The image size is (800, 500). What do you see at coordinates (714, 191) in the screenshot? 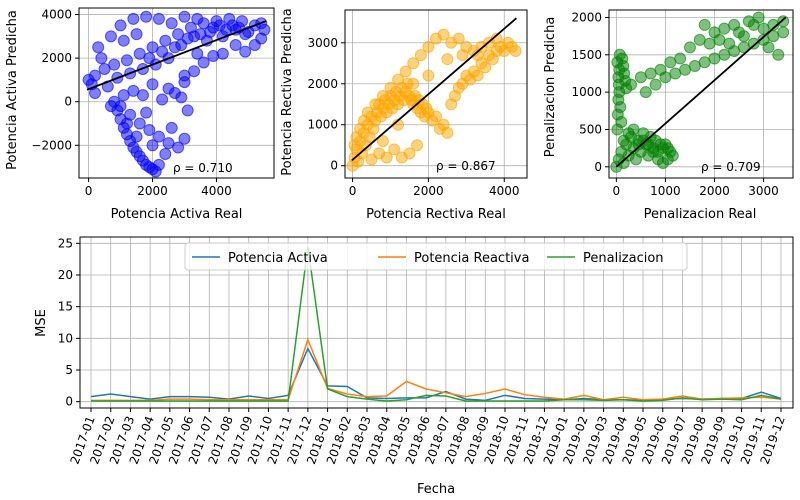
I see `x-tick-label: 2000` at bounding box center [714, 191].